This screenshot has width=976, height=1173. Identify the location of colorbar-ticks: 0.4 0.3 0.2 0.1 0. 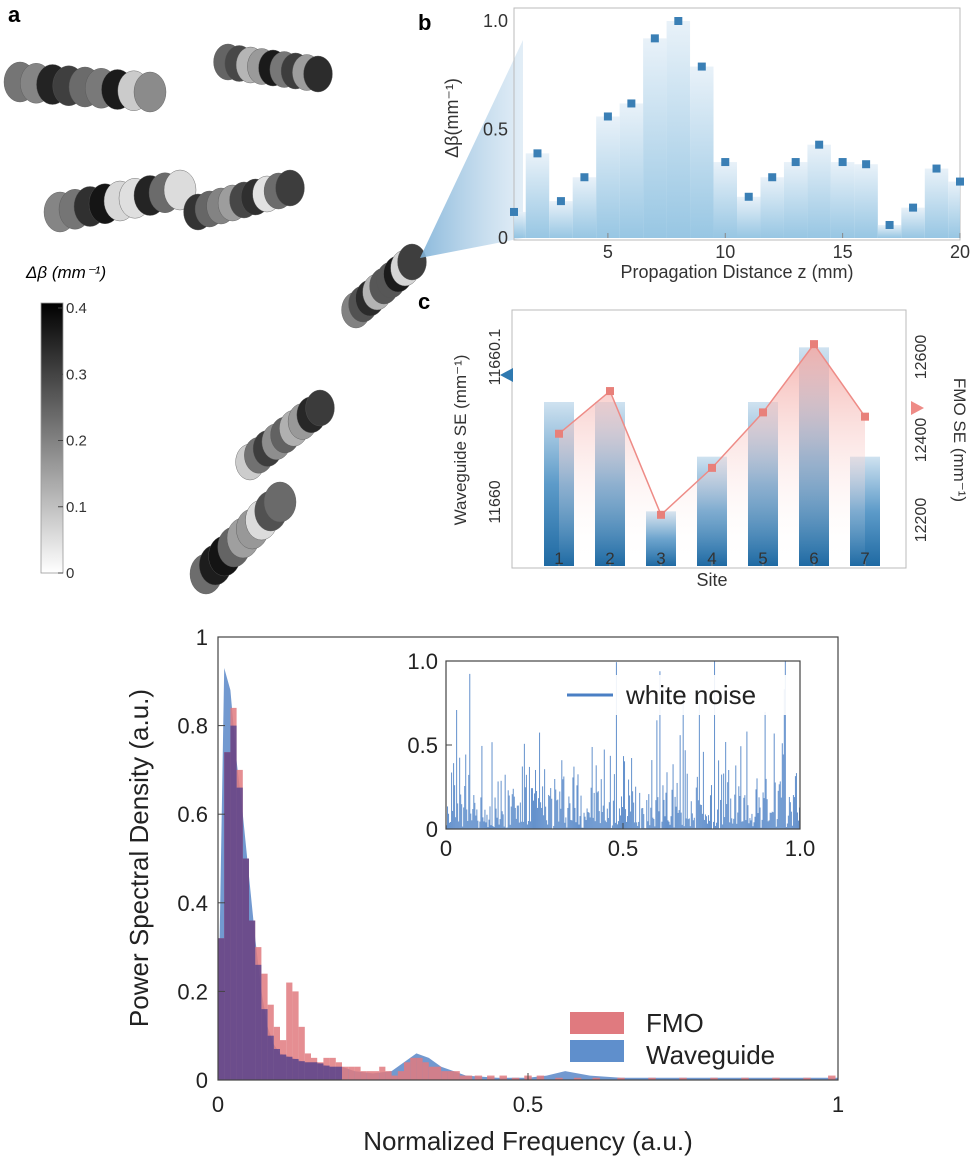
(72, 441).